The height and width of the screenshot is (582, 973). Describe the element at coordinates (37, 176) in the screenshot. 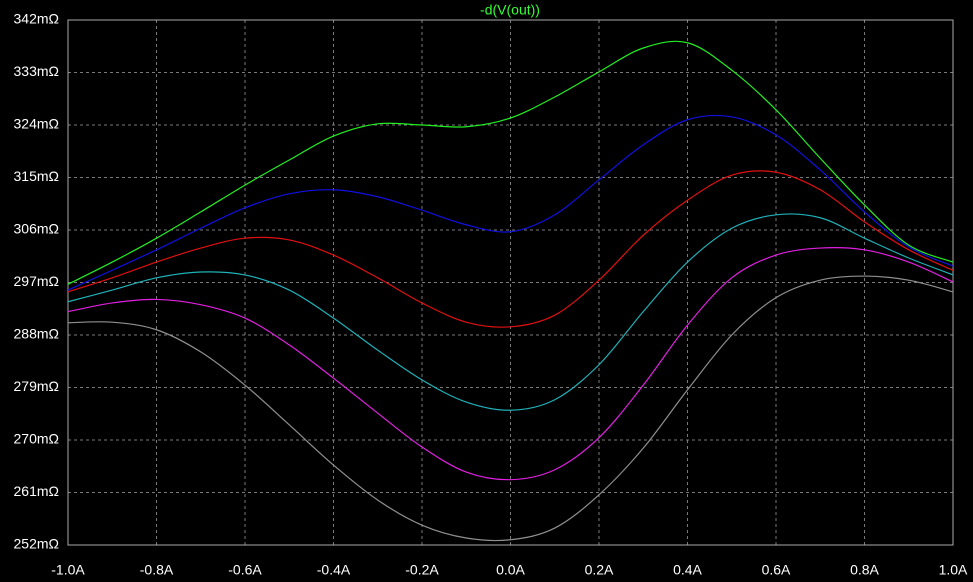

I see `y-tick-label: 315mΩ` at that location.